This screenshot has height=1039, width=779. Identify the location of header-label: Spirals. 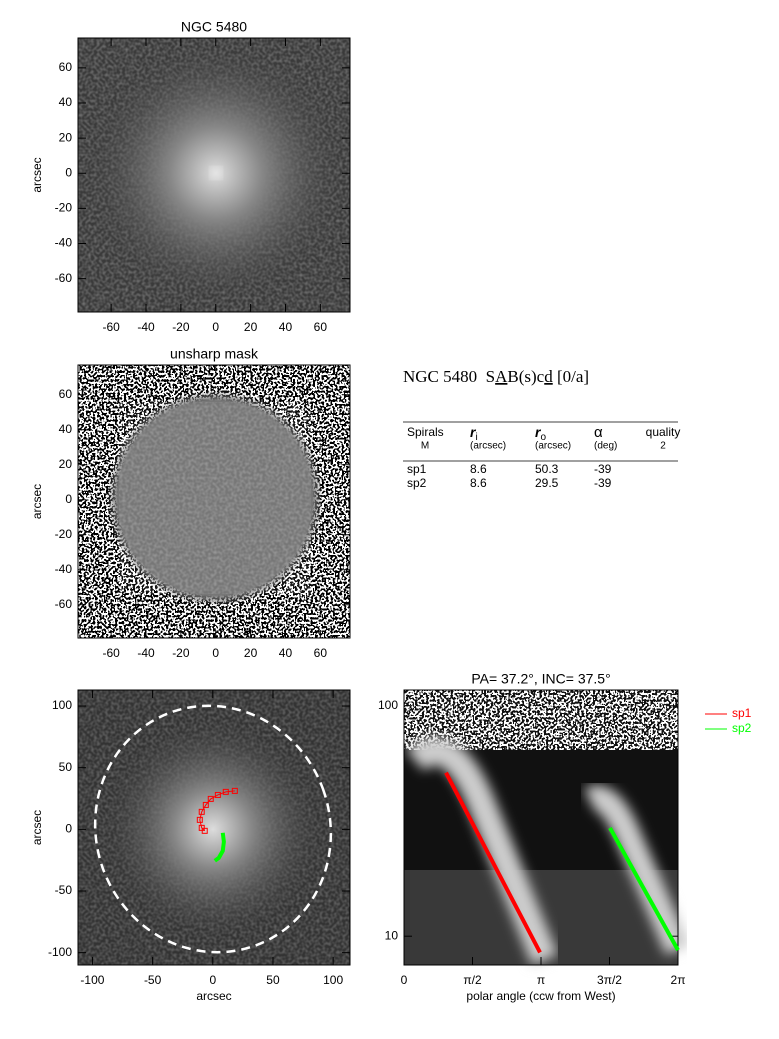
(425, 432).